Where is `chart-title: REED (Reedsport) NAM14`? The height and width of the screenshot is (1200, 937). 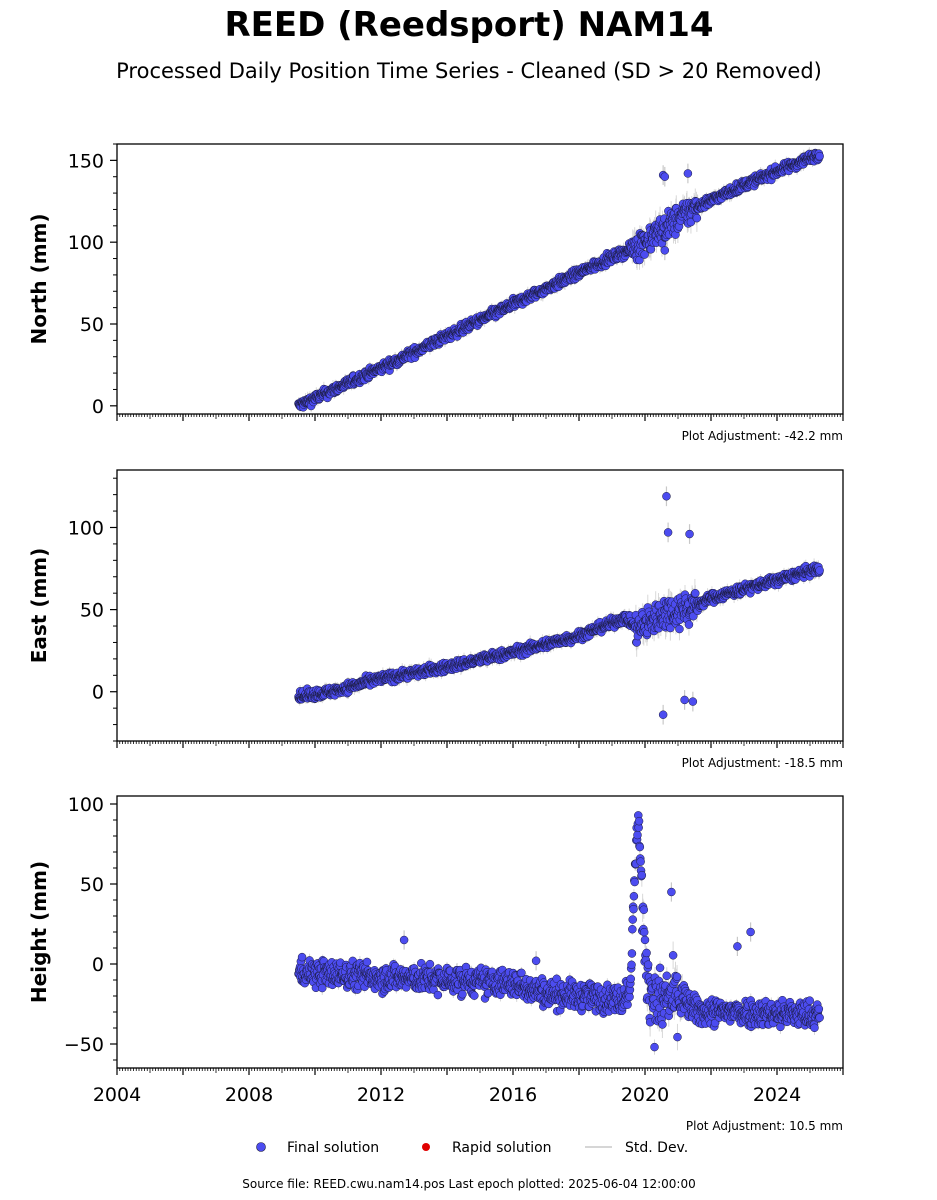 chart-title: REED (Reedsport) NAM14 is located at coordinates (468, 25).